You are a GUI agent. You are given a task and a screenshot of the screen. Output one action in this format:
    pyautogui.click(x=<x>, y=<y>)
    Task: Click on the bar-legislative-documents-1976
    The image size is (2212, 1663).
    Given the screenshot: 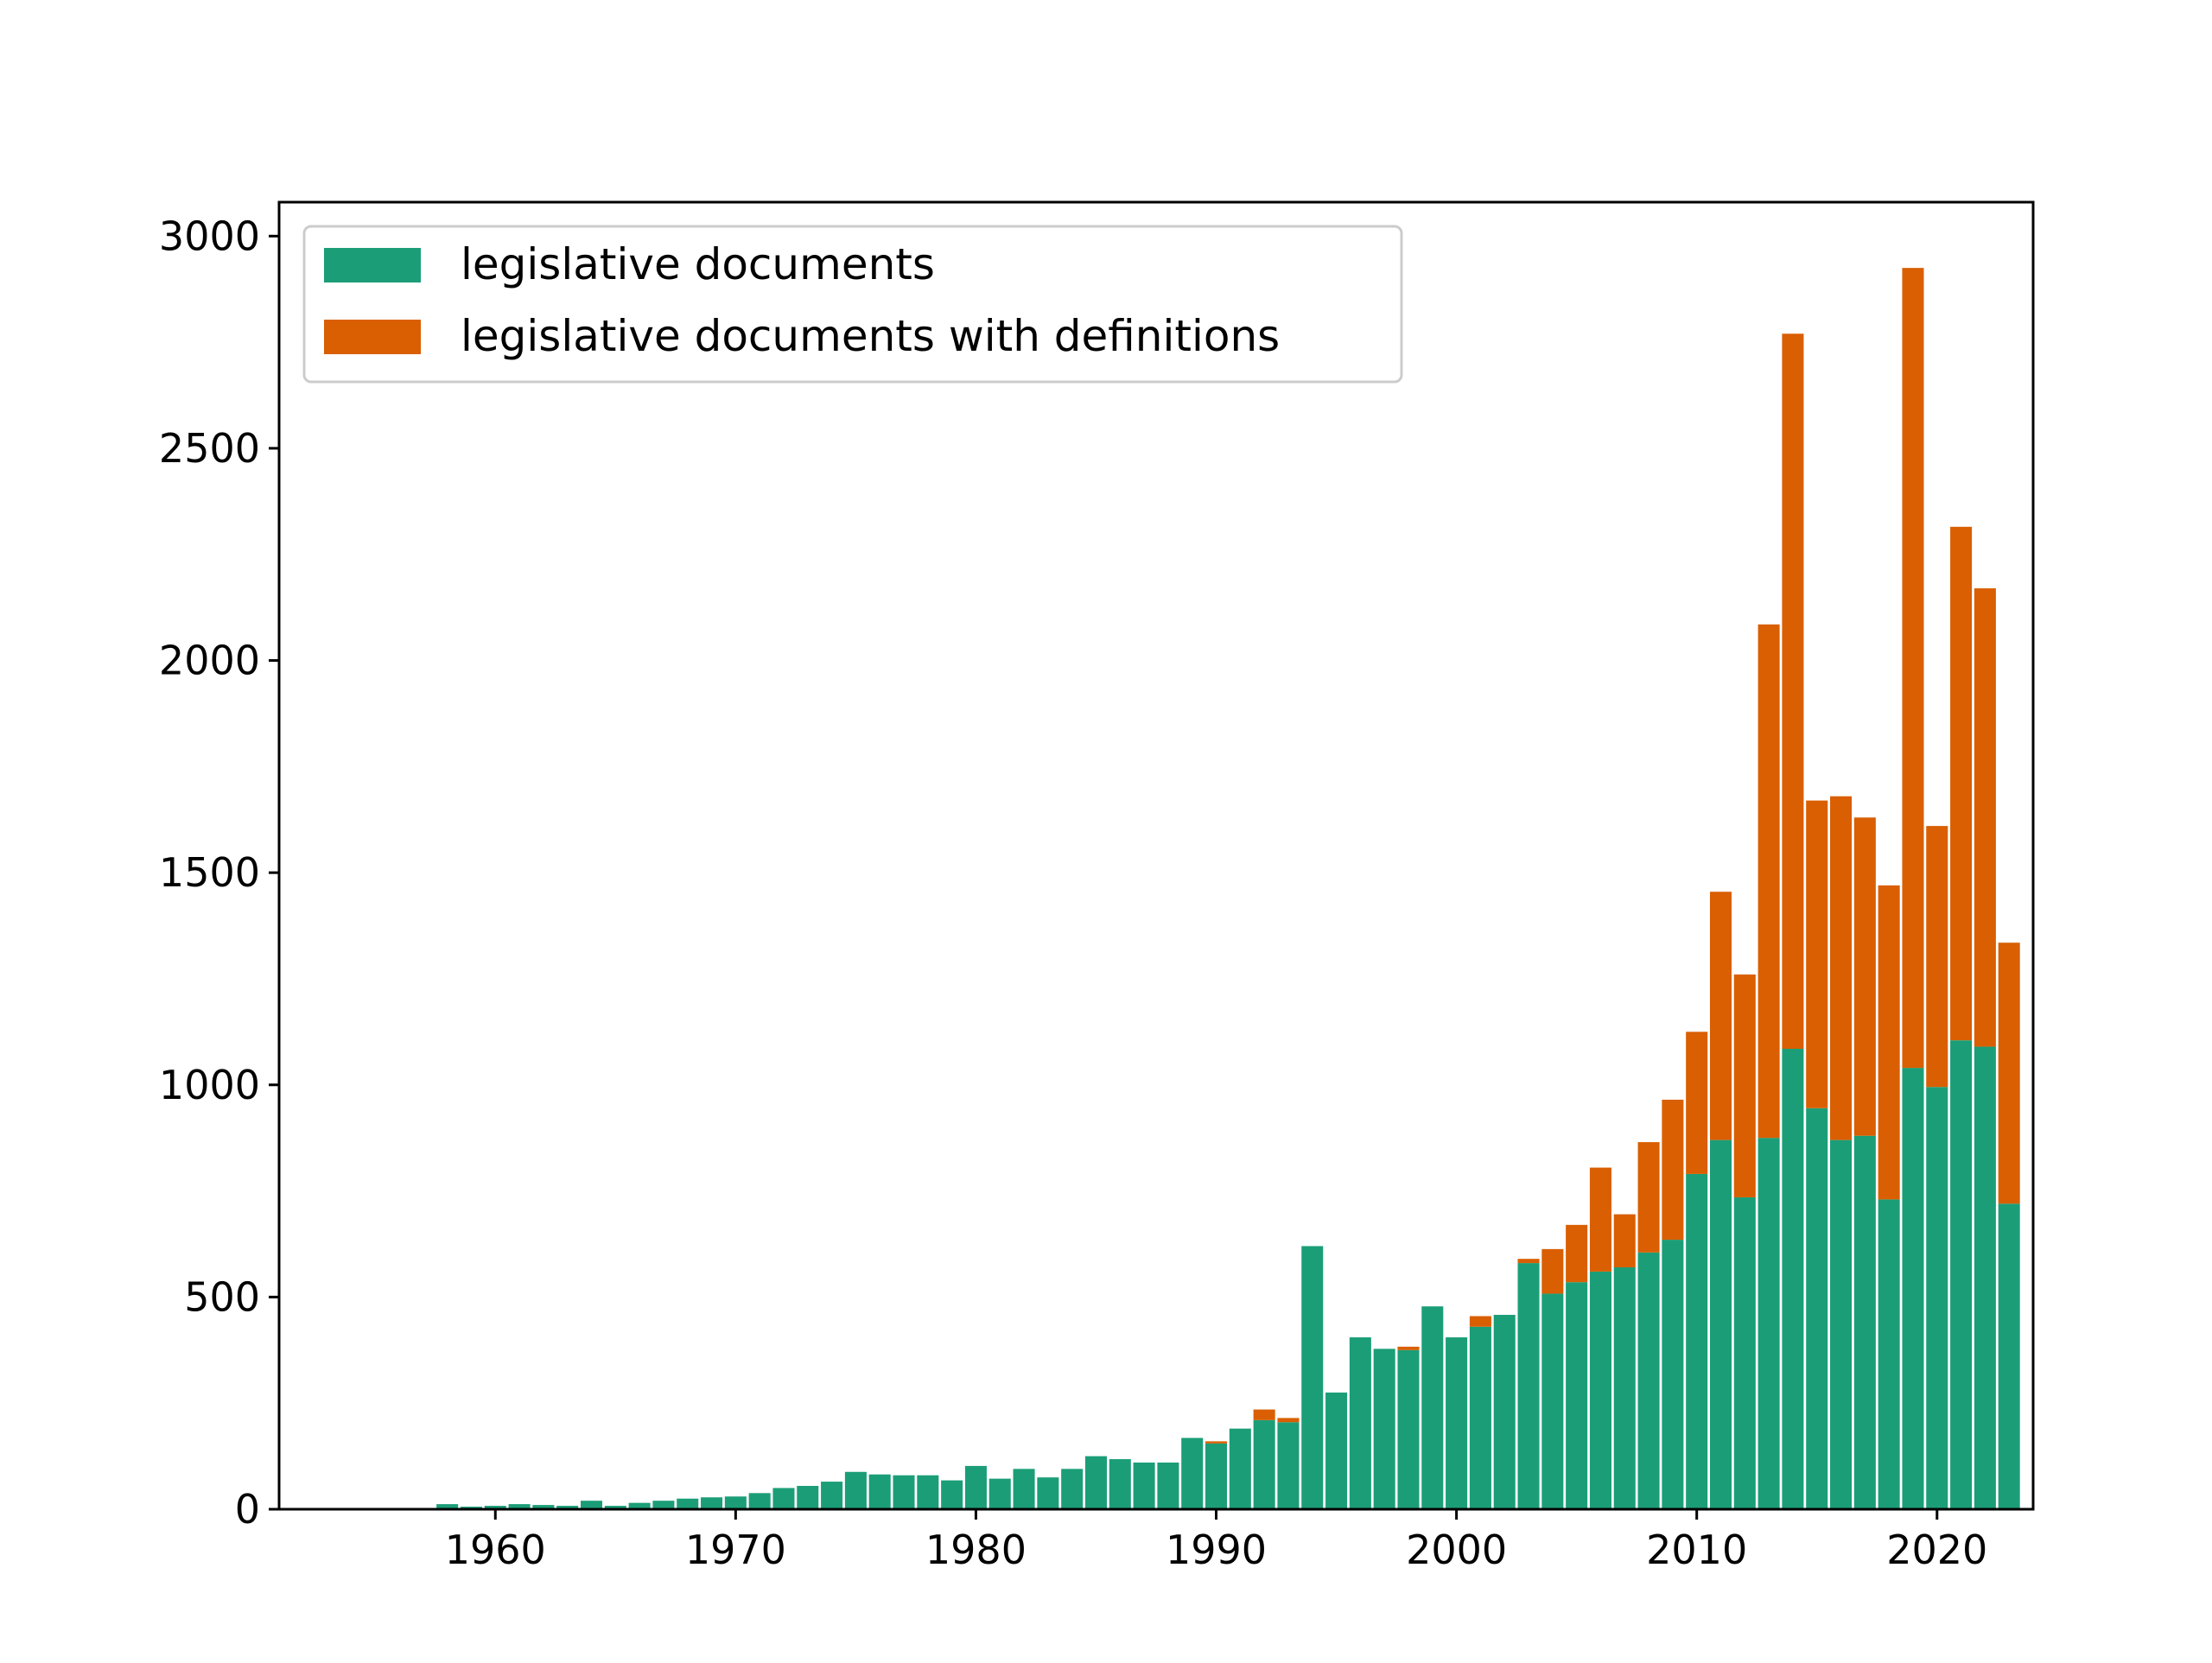 What is the action you would take?
    pyautogui.click(x=879, y=1492)
    